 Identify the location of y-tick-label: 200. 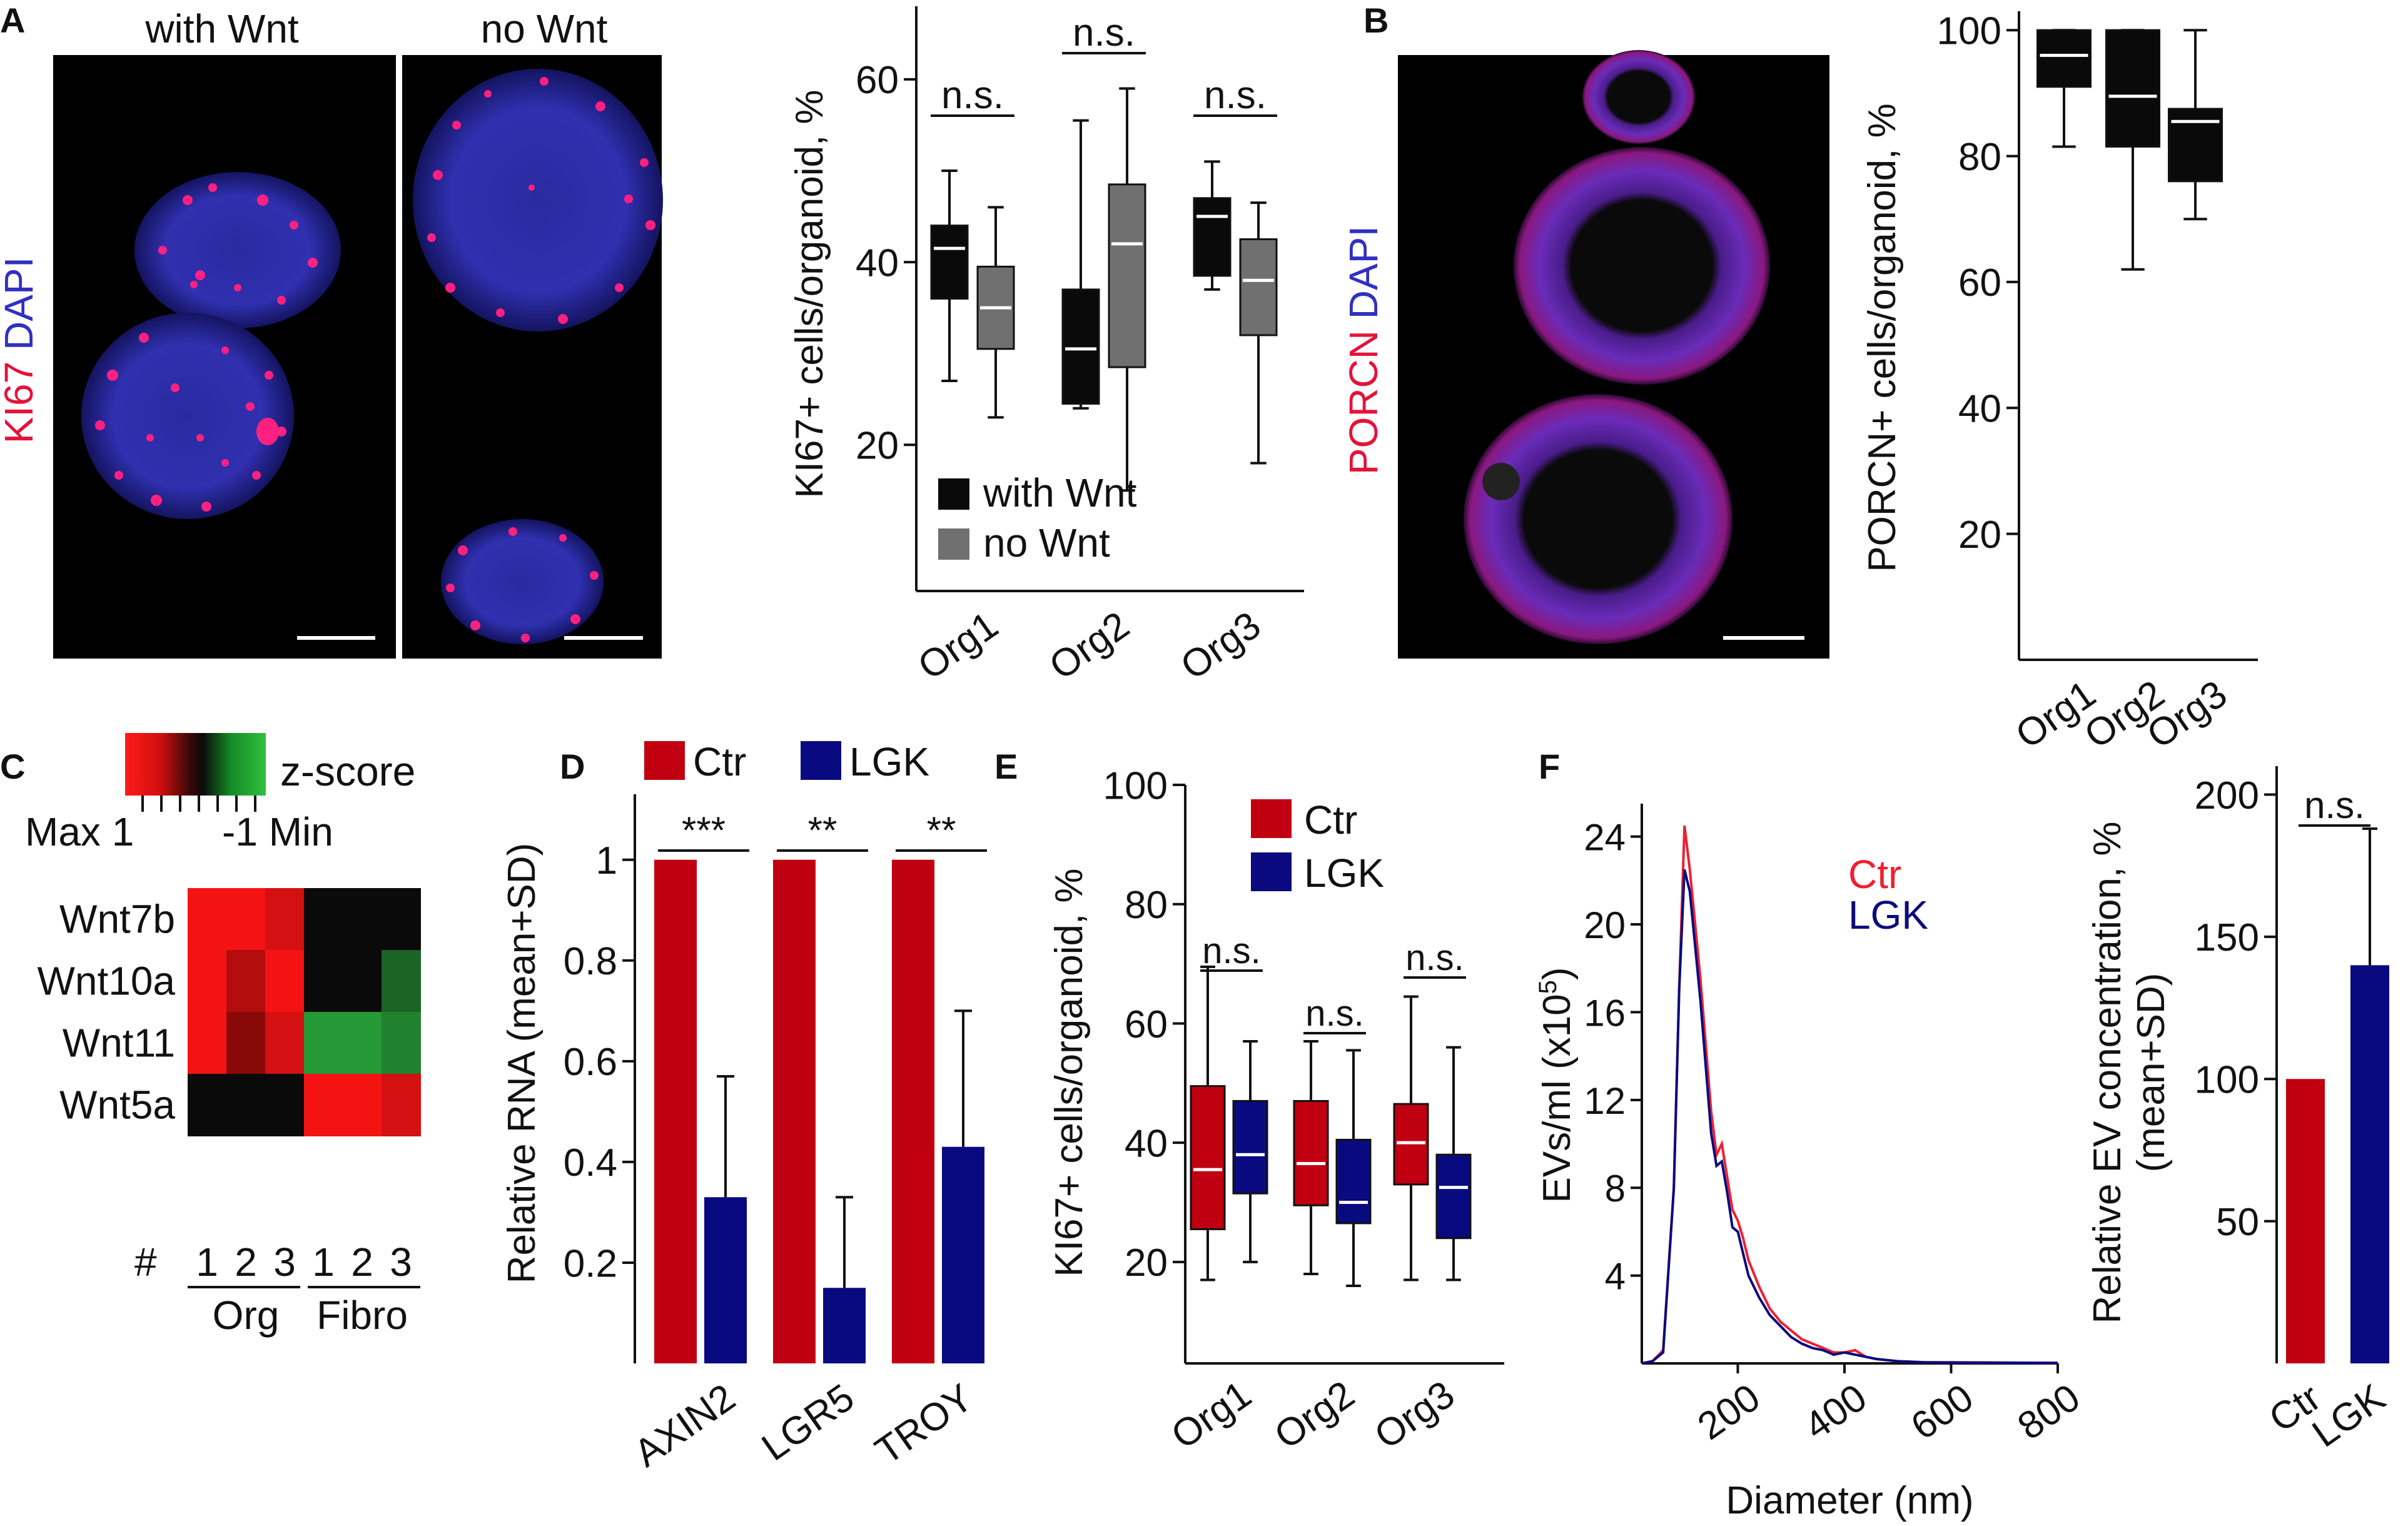
(2227, 795).